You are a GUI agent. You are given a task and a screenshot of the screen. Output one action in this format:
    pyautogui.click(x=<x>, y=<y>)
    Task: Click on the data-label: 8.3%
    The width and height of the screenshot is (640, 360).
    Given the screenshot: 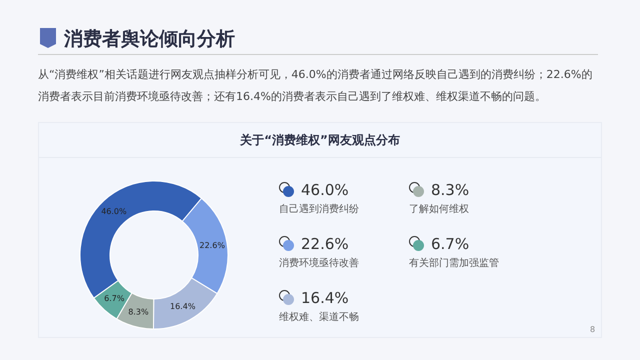 What is the action you would take?
    pyautogui.click(x=138, y=311)
    